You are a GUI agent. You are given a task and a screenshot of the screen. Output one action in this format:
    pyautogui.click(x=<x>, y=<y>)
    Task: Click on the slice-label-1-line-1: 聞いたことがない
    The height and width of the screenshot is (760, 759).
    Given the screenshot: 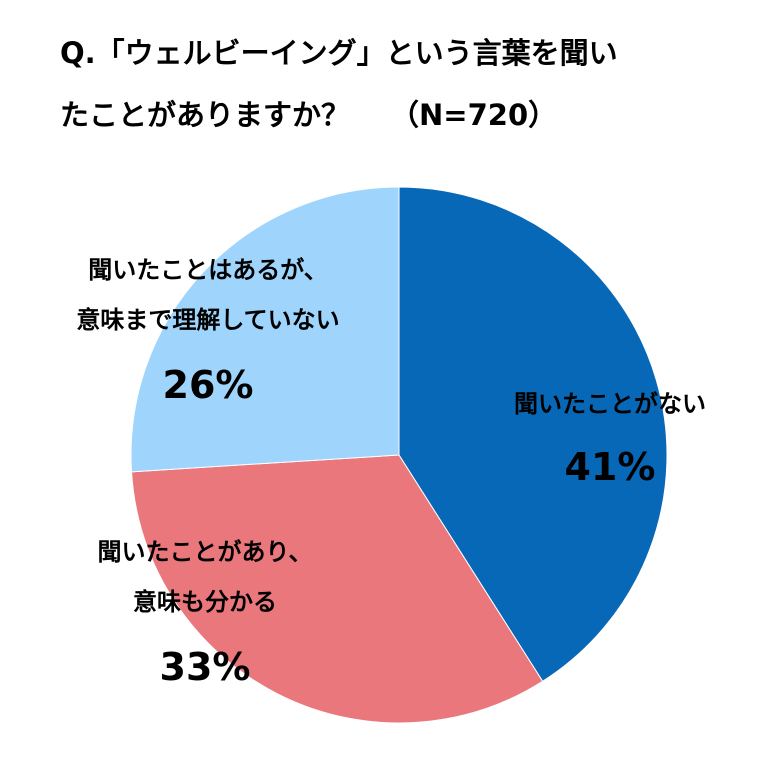 What is the action you would take?
    pyautogui.click(x=610, y=404)
    